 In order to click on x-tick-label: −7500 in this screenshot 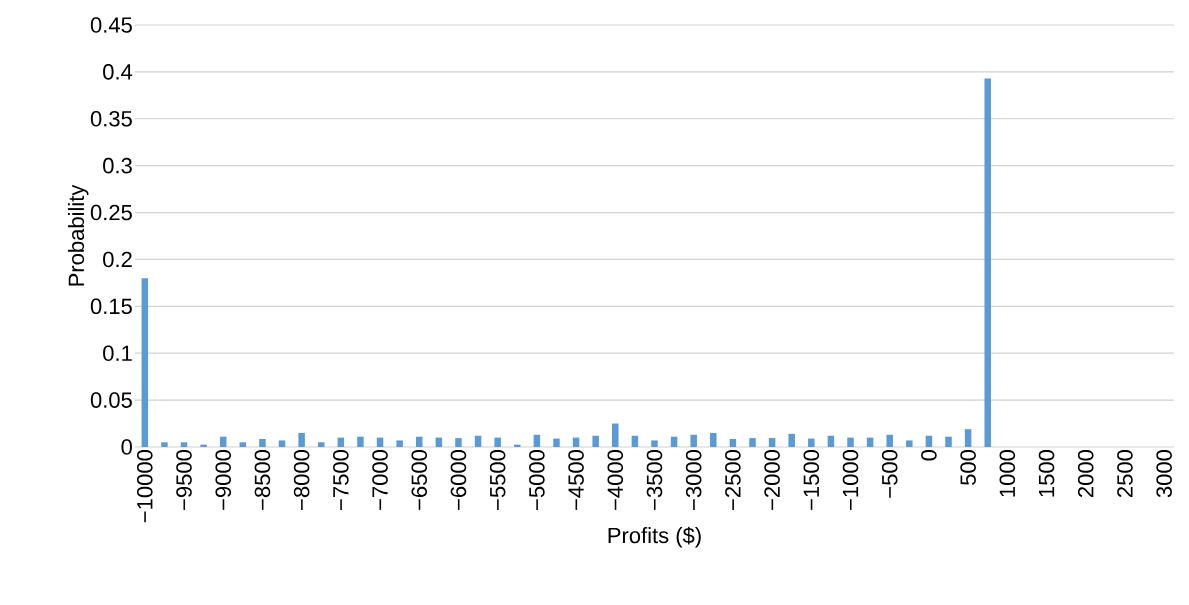, I will do `click(341, 480)`.